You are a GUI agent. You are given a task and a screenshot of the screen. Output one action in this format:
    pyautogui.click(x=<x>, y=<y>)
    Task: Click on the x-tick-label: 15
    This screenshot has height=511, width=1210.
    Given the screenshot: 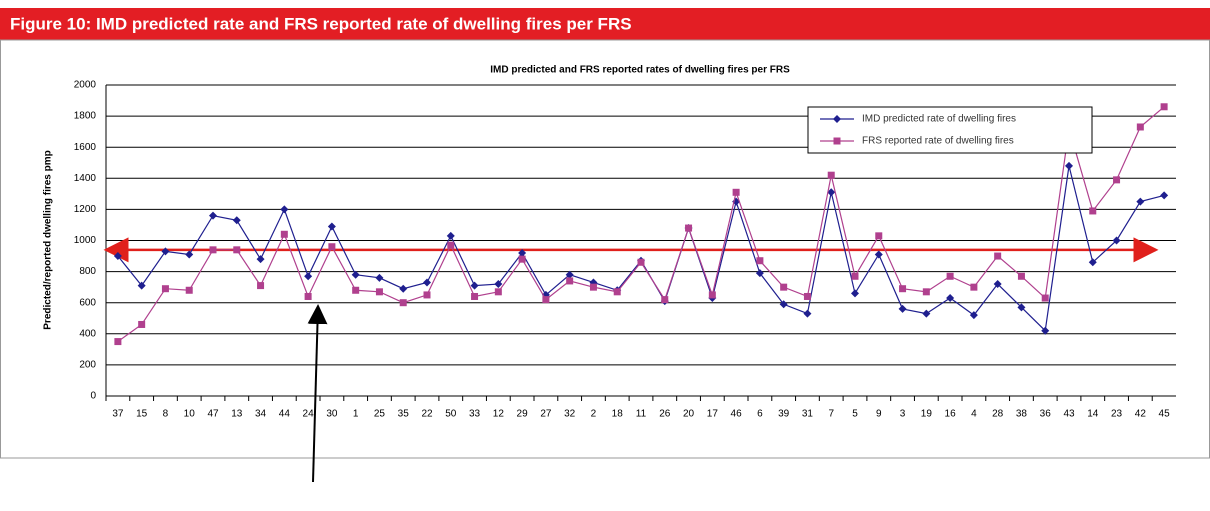 What is the action you would take?
    pyautogui.click(x=142, y=414)
    